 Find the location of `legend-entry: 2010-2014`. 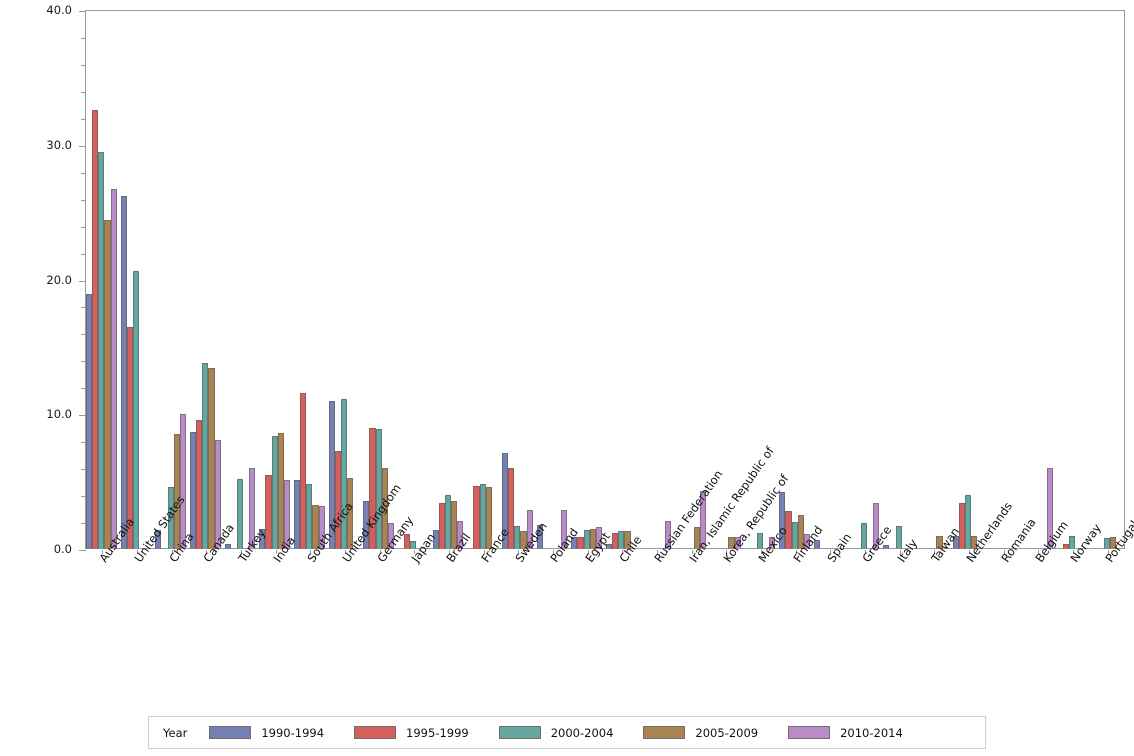

legend-entry: 2010-2014 is located at coordinates (845, 733).